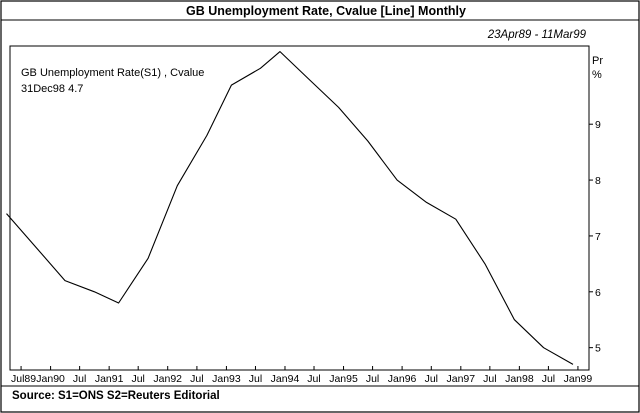 Image resolution: width=640 pixels, height=413 pixels. I want to click on y-tick-label: 8, so click(598, 181).